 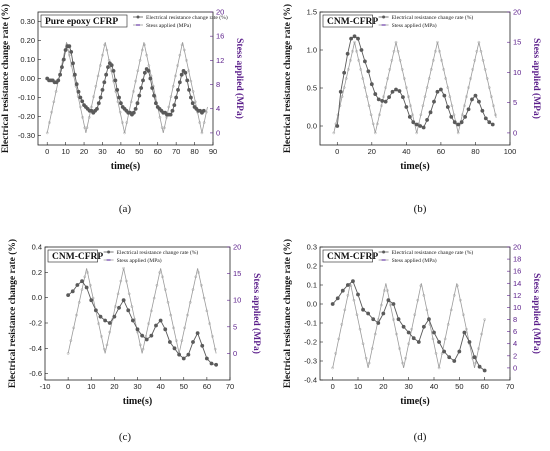 I want to click on y2-tick-label: 12, so click(x=517, y=295).